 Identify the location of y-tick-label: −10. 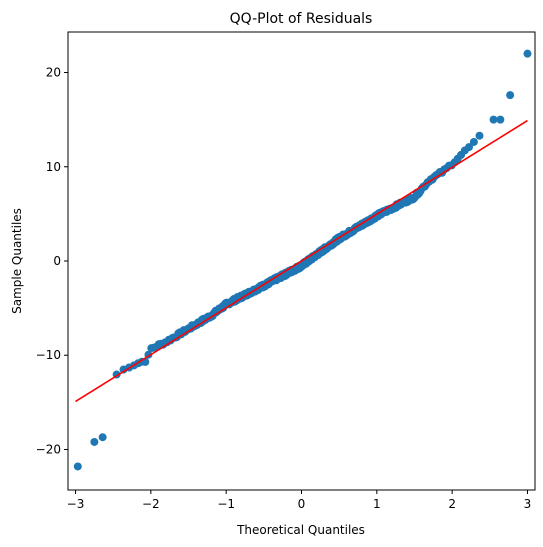
(48, 355).